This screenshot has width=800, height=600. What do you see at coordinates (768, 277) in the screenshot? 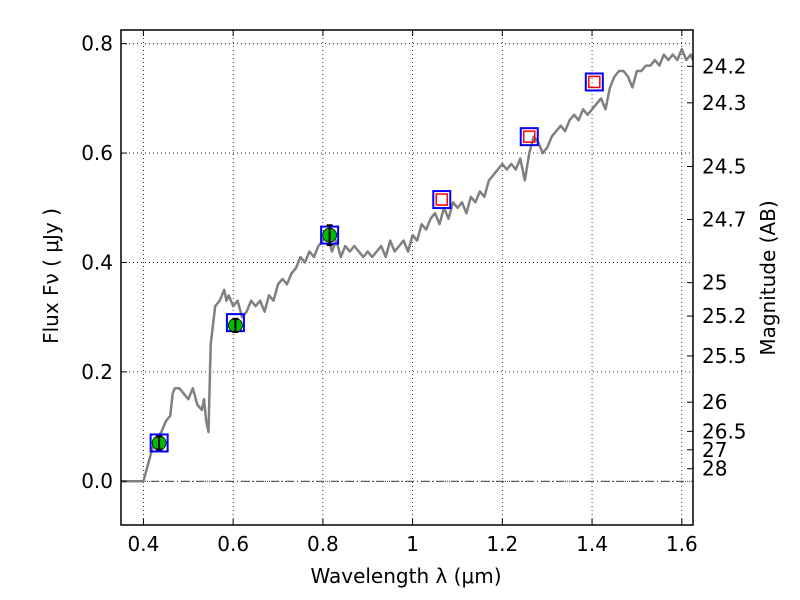
I see `magnitude-axis-label: Magnitude (AB)` at bounding box center [768, 277].